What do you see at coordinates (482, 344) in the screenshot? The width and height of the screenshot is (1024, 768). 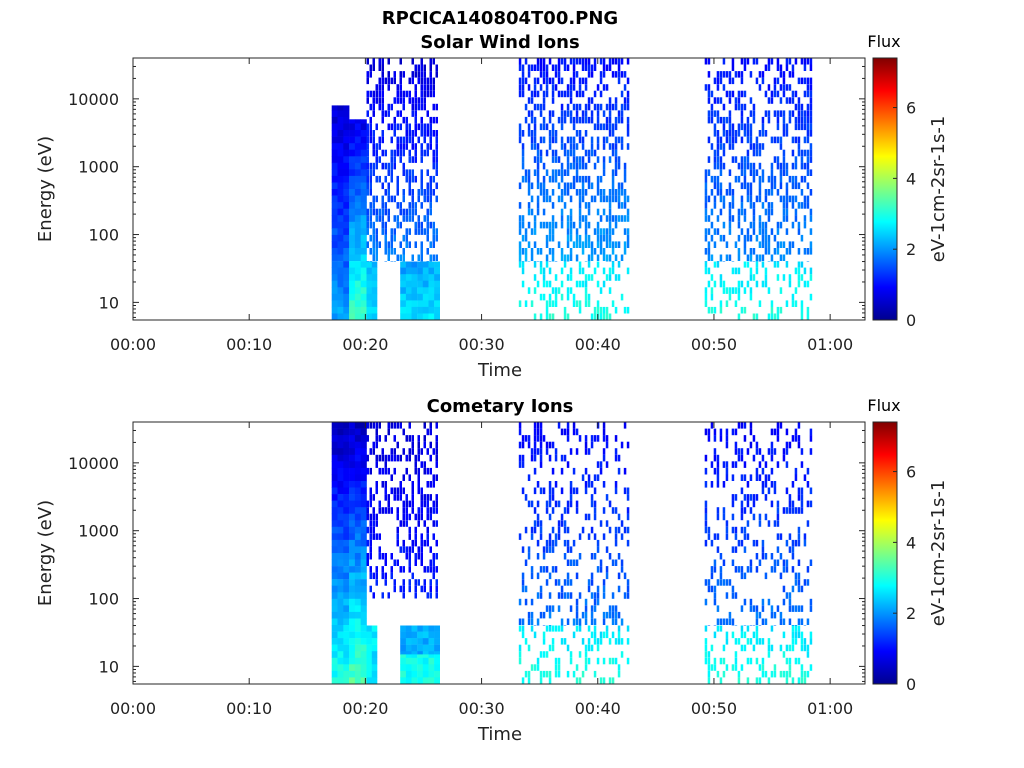 I see `x-tick-label: 00:30` at bounding box center [482, 344].